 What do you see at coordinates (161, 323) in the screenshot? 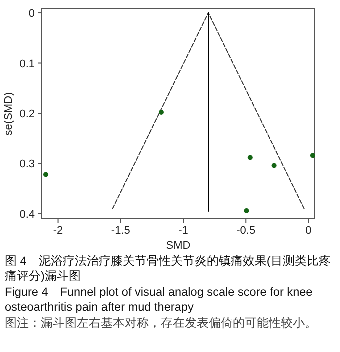
I see `text: 图注：漏斗图左右基本对称，存在发表偏倚的可能性较小。` at bounding box center [161, 323].